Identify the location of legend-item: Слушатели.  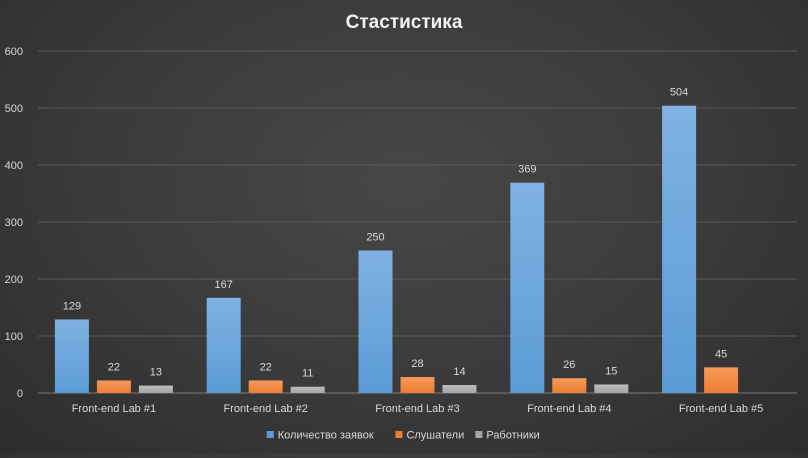
(429, 436).